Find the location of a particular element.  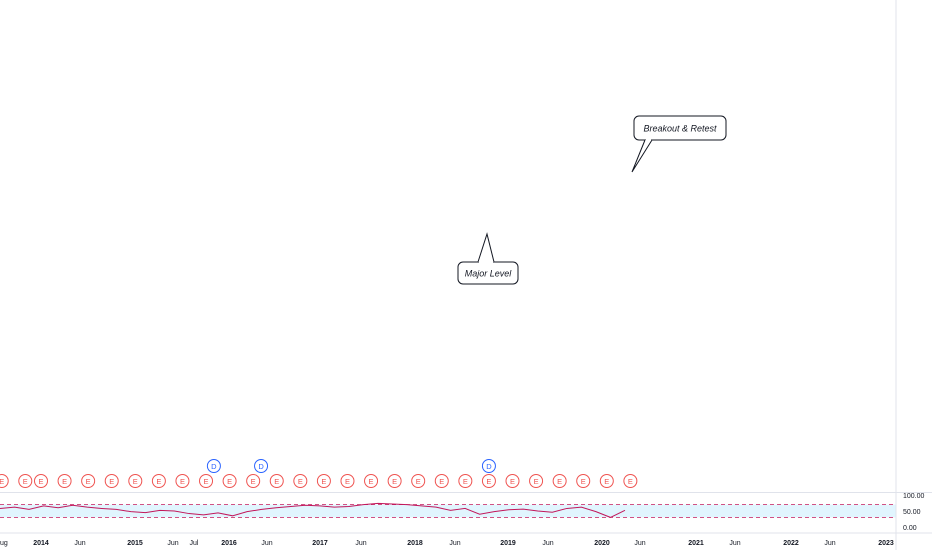

time-tick-label: 2017 is located at coordinates (320, 543).